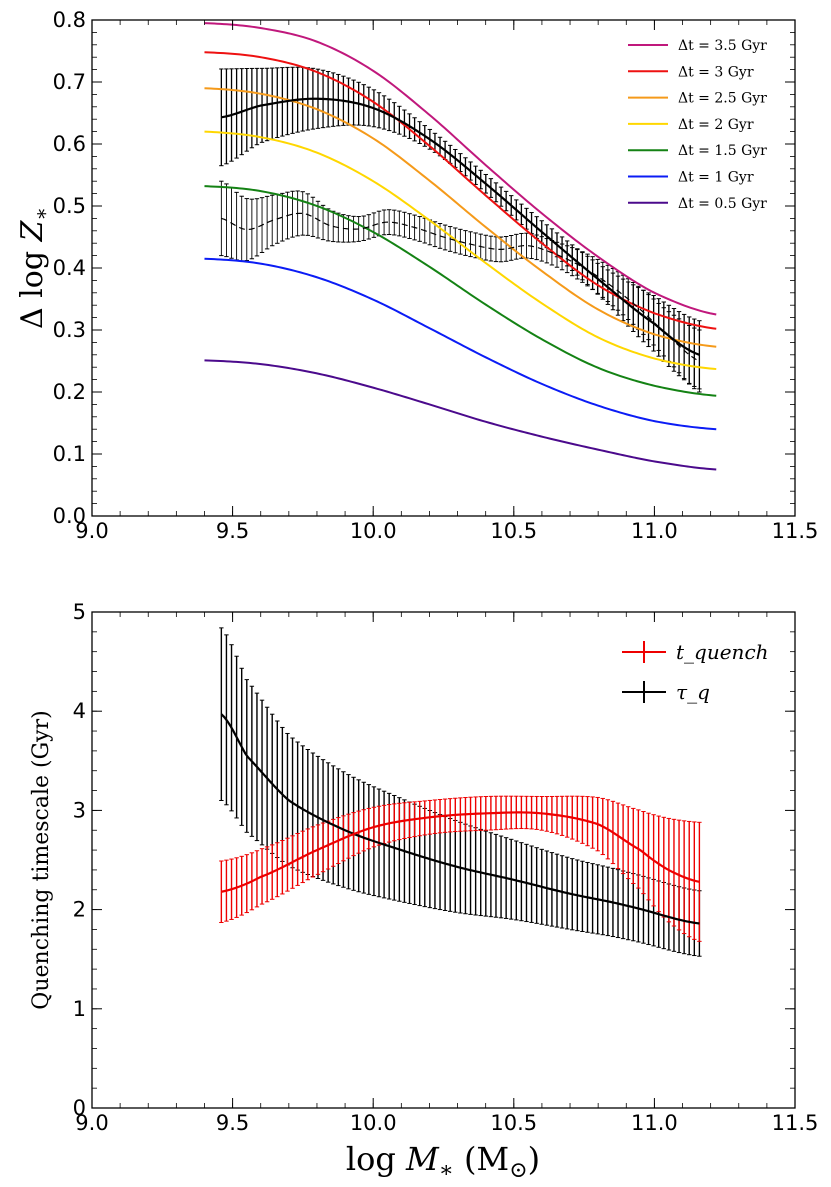  Describe the element at coordinates (34, 268) in the screenshot. I see `top-ylabel: Δ log Z∗` at that location.